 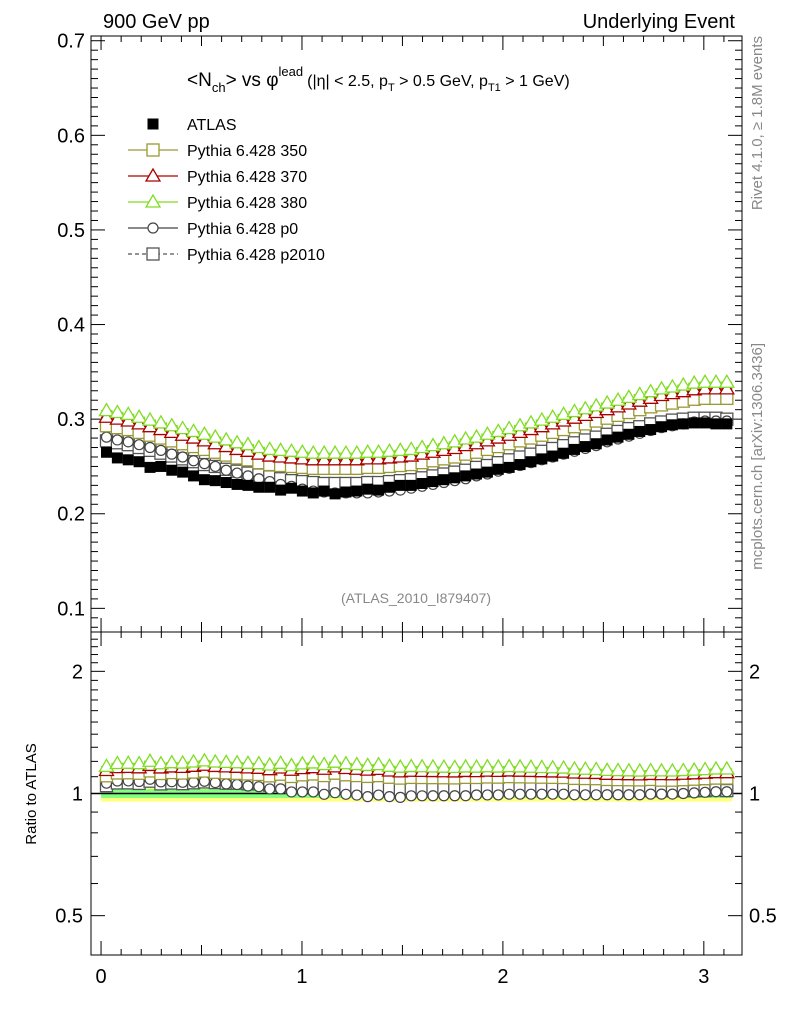 I want to click on title-cuts-c: > 1 GeV), so click(x=535, y=81).